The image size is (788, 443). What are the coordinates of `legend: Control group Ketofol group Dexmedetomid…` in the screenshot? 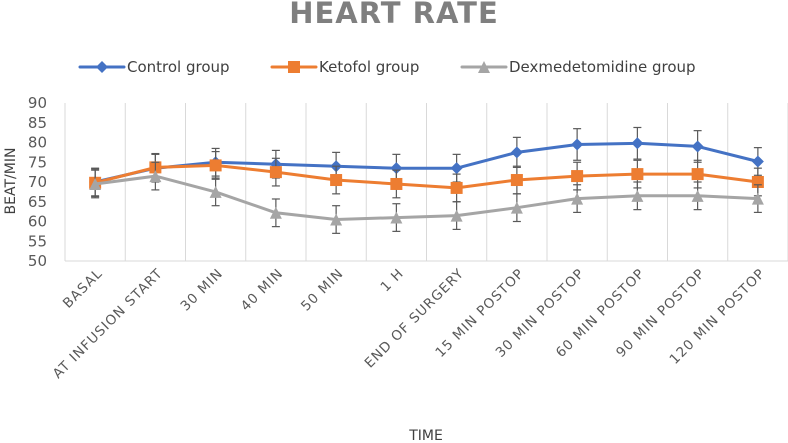 It's located at (387, 67).